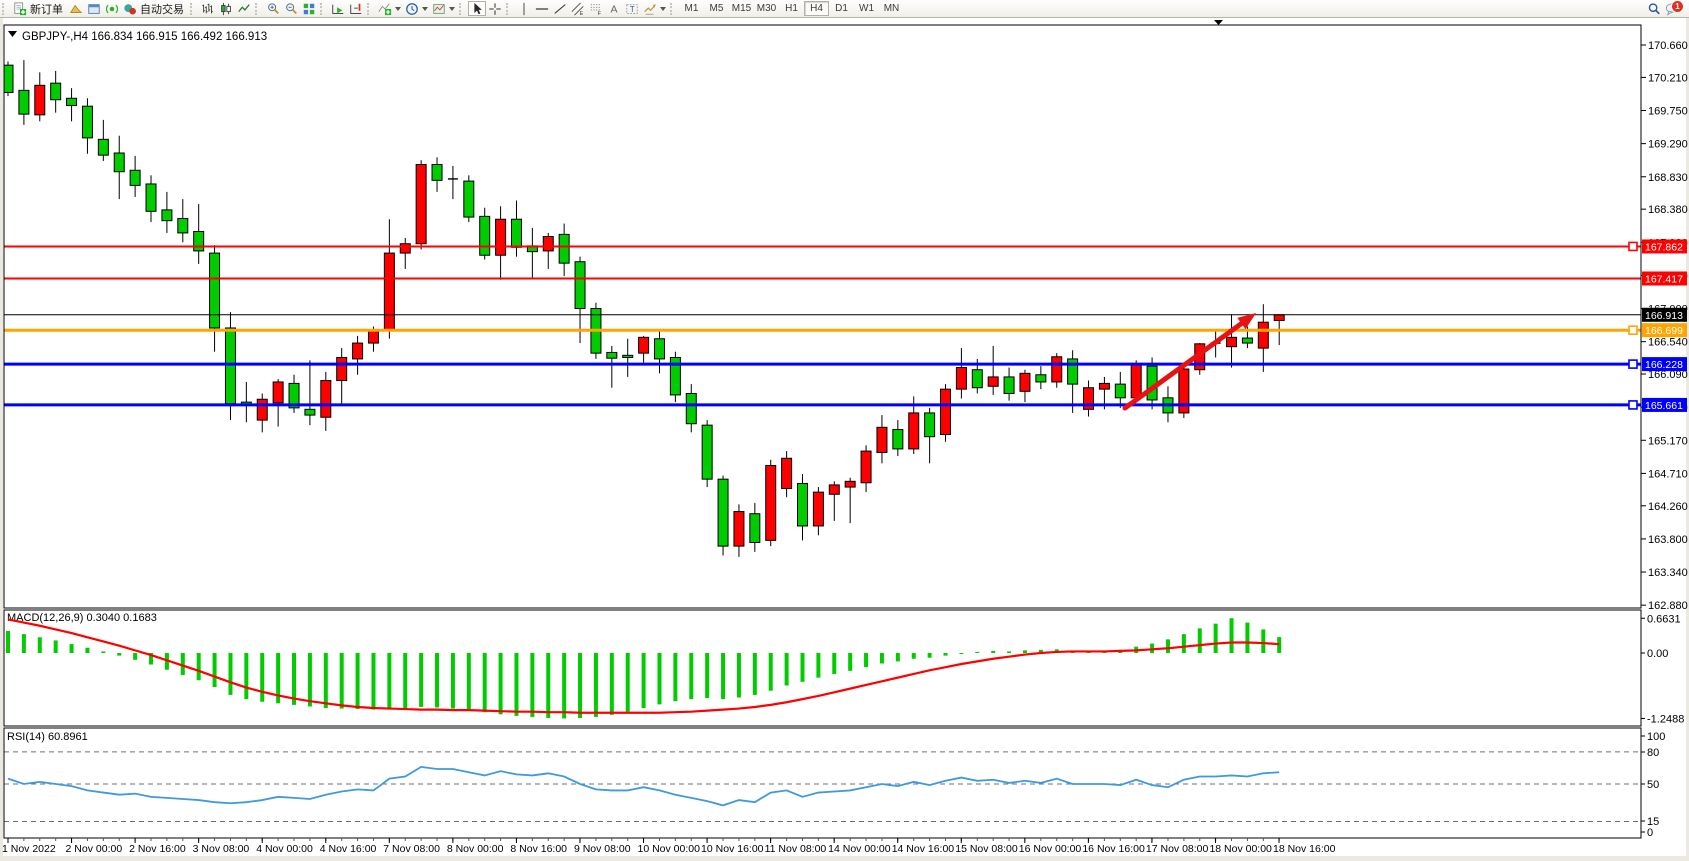  I want to click on timeframe-D1-button: D1, so click(841, 8).